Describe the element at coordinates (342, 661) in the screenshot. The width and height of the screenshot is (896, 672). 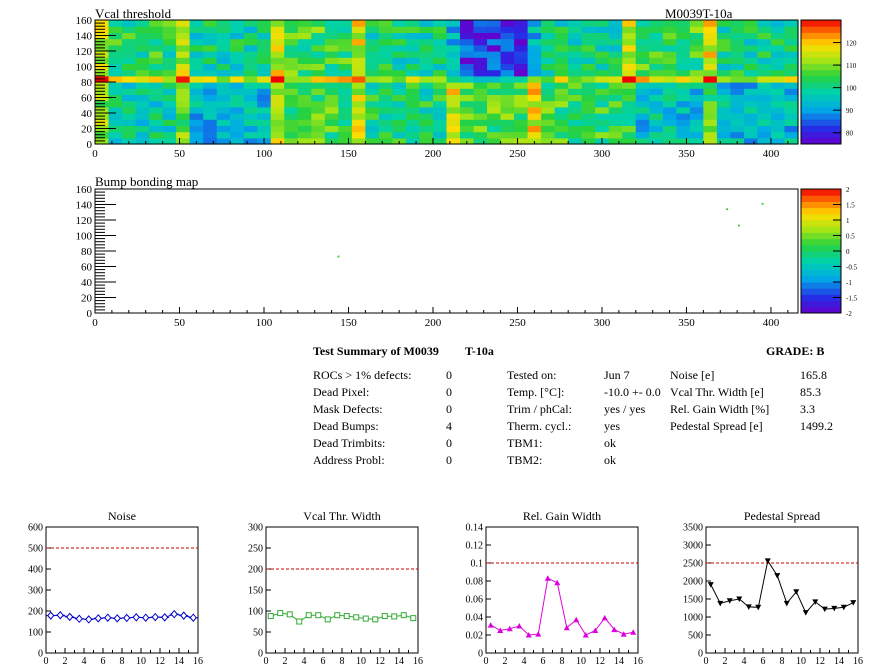
I see `x-tick-label: 8` at that location.